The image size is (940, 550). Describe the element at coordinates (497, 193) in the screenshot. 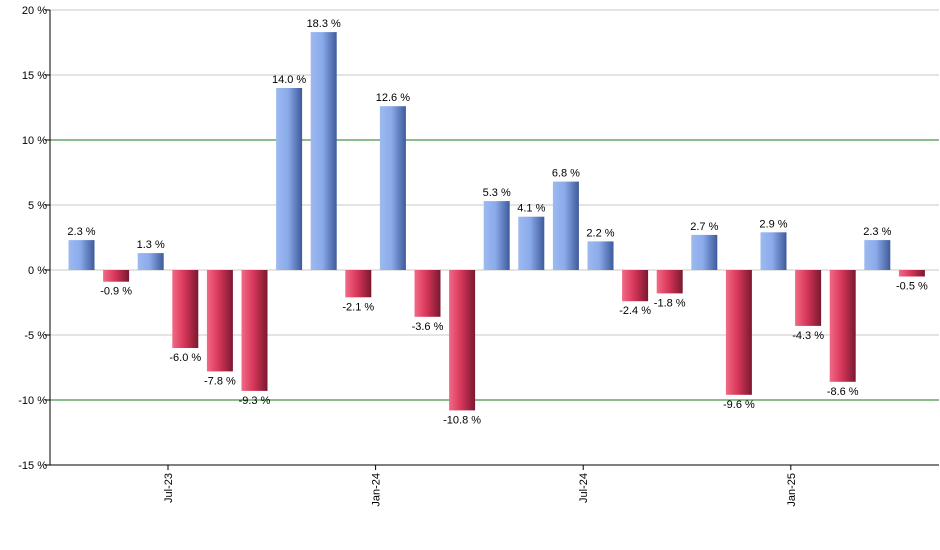

I see `data-label: 5.3 %` at that location.